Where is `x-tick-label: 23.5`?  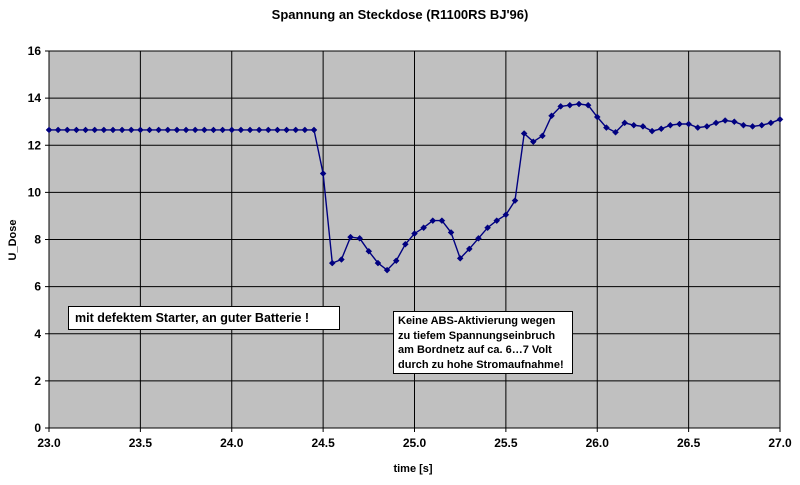 x-tick-label: 23.5 is located at coordinates (141, 443).